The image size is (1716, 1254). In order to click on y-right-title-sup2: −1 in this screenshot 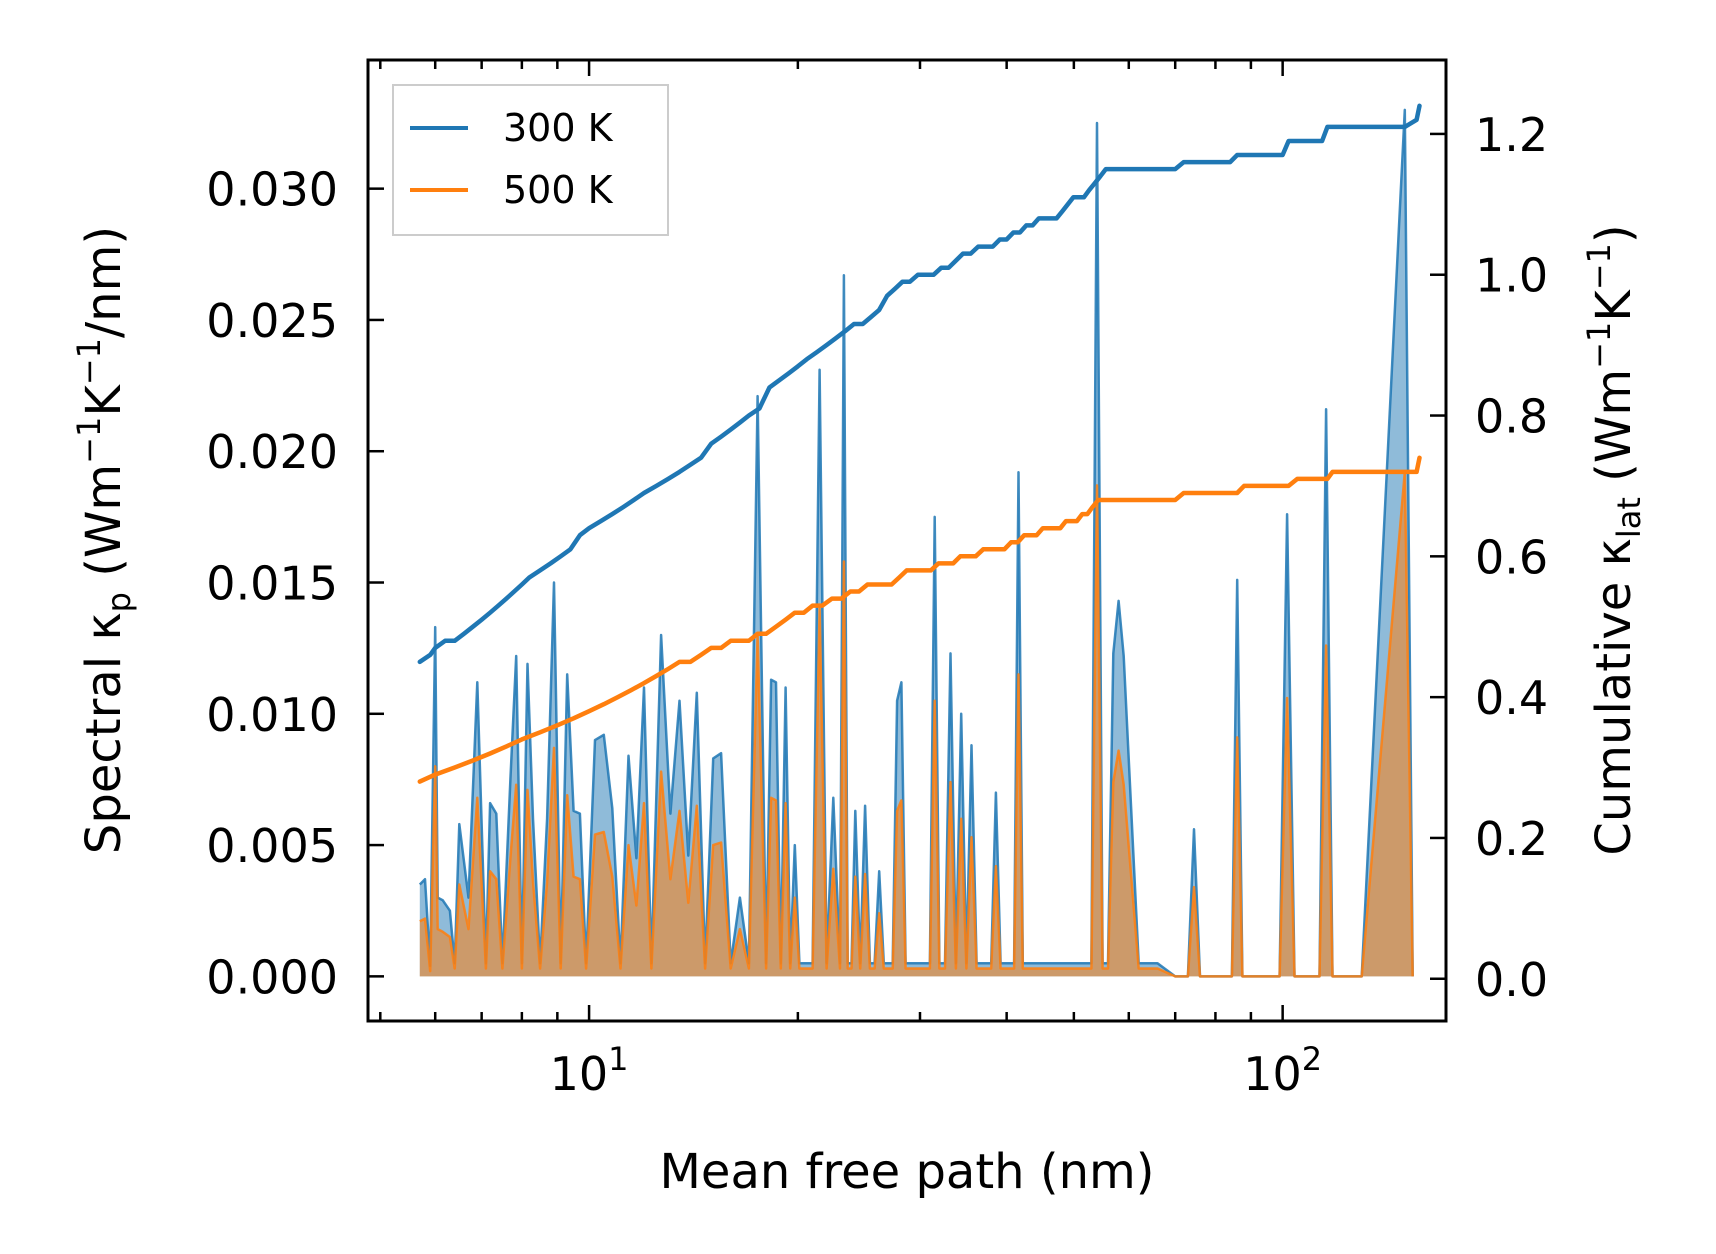, I will do `click(1599, 266)`.